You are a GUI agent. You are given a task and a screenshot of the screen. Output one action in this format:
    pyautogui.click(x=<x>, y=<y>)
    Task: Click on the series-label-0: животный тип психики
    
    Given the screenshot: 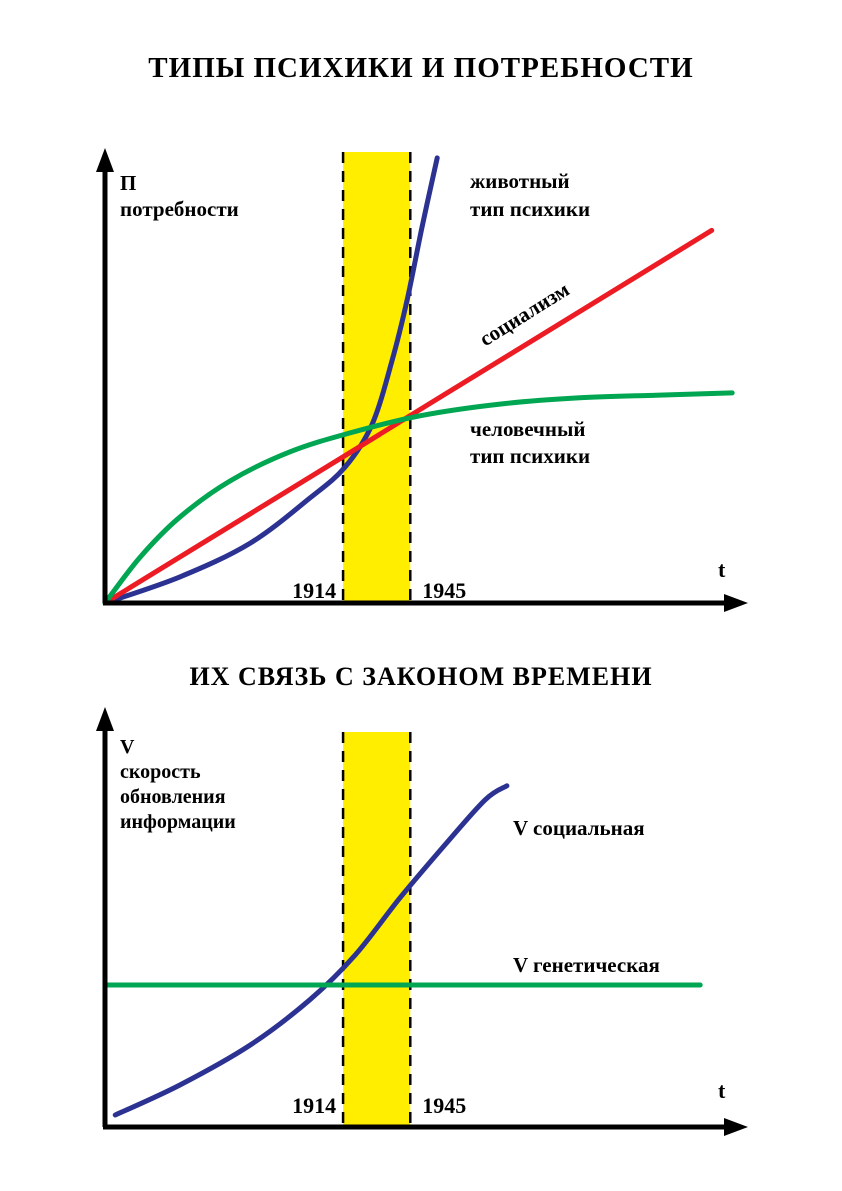 What is the action you would take?
    pyautogui.click(x=530, y=195)
    